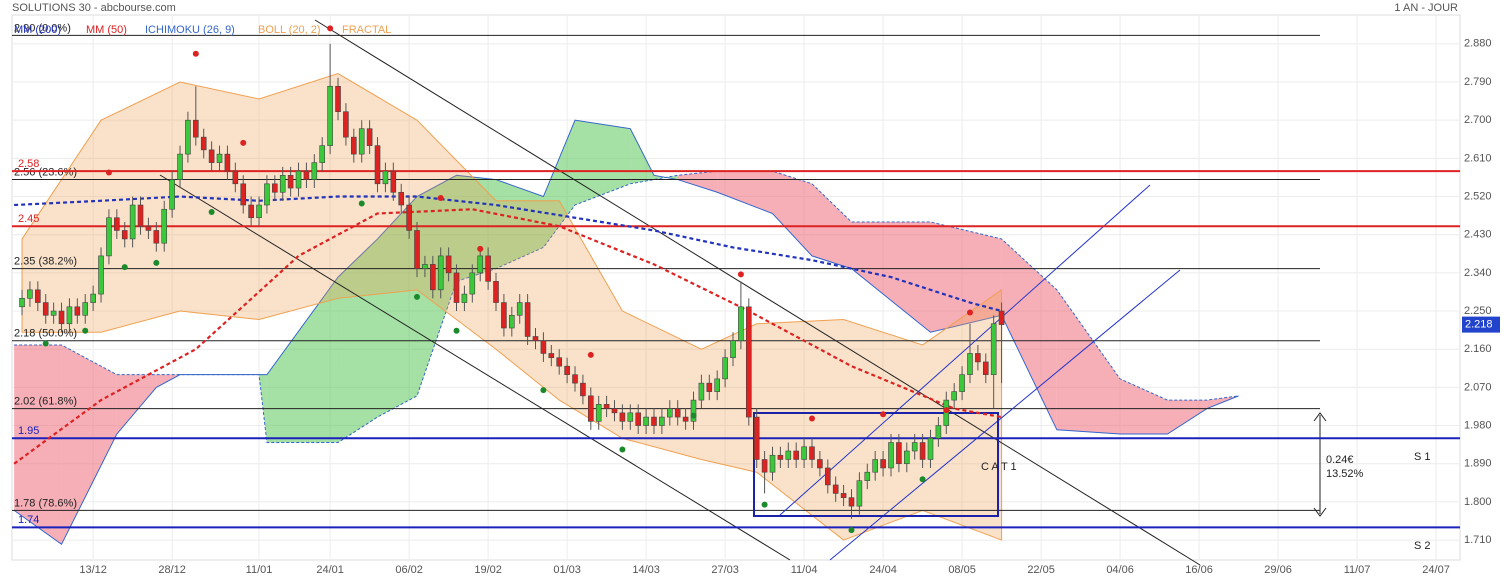  What do you see at coordinates (42, 28) in the screenshot?
I see `fibonacci-label: 2.90 (0.0%)` at bounding box center [42, 28].